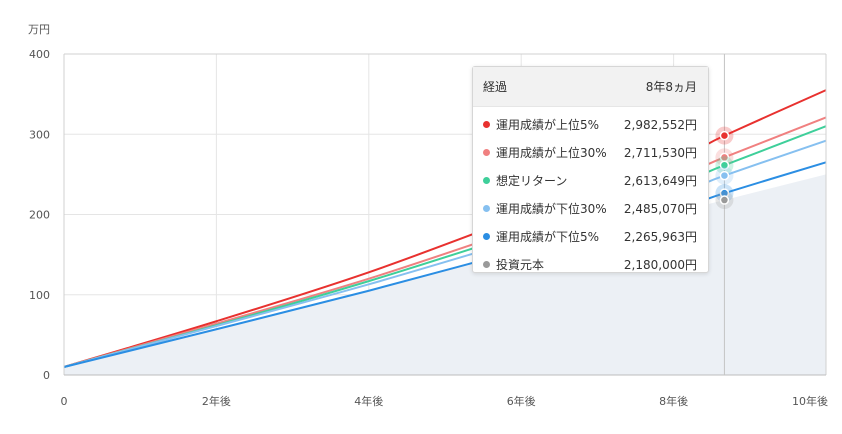  I want to click on y-tick-label: 100, so click(39, 295).